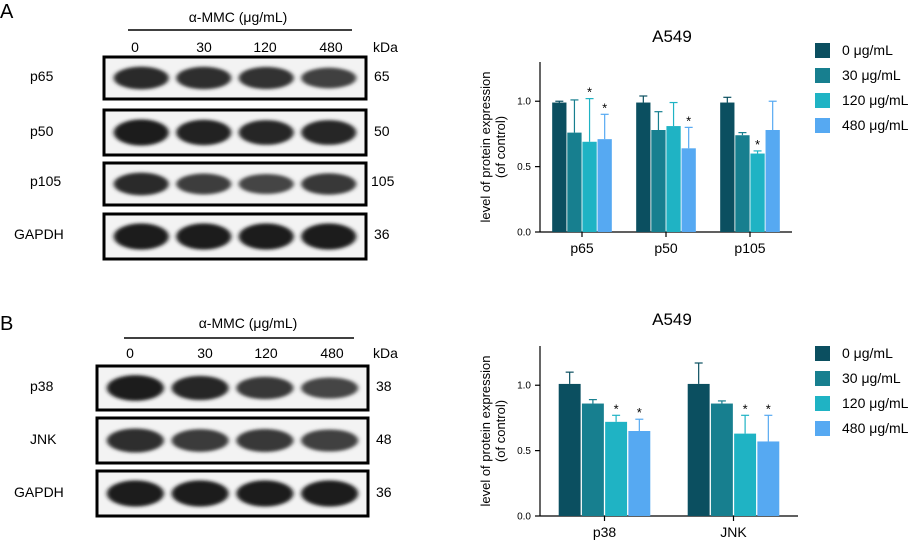  I want to click on blot-b-dose-2: 120, so click(266, 353).